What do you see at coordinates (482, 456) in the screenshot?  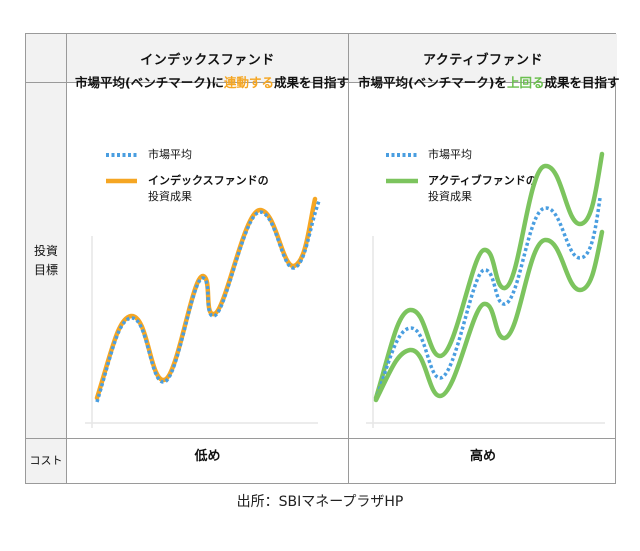 I see `active-cost-value: 高め` at bounding box center [482, 456].